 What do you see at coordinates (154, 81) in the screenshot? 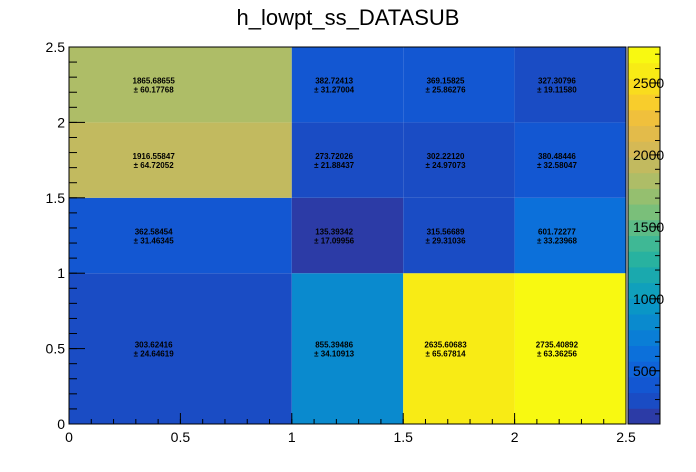
I see `cell-value-label: 1865.68655` at bounding box center [154, 81].